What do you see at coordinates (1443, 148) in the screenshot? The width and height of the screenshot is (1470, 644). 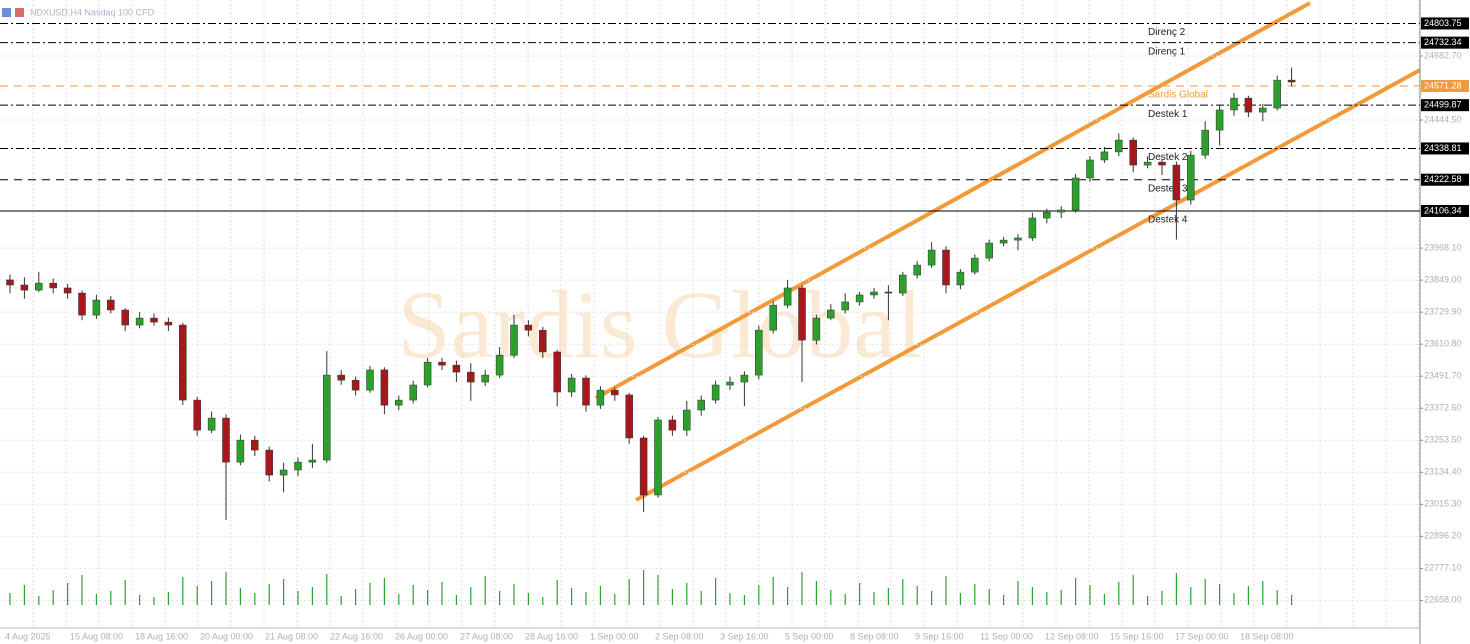 I see `level-value: 24338.81` at bounding box center [1443, 148].